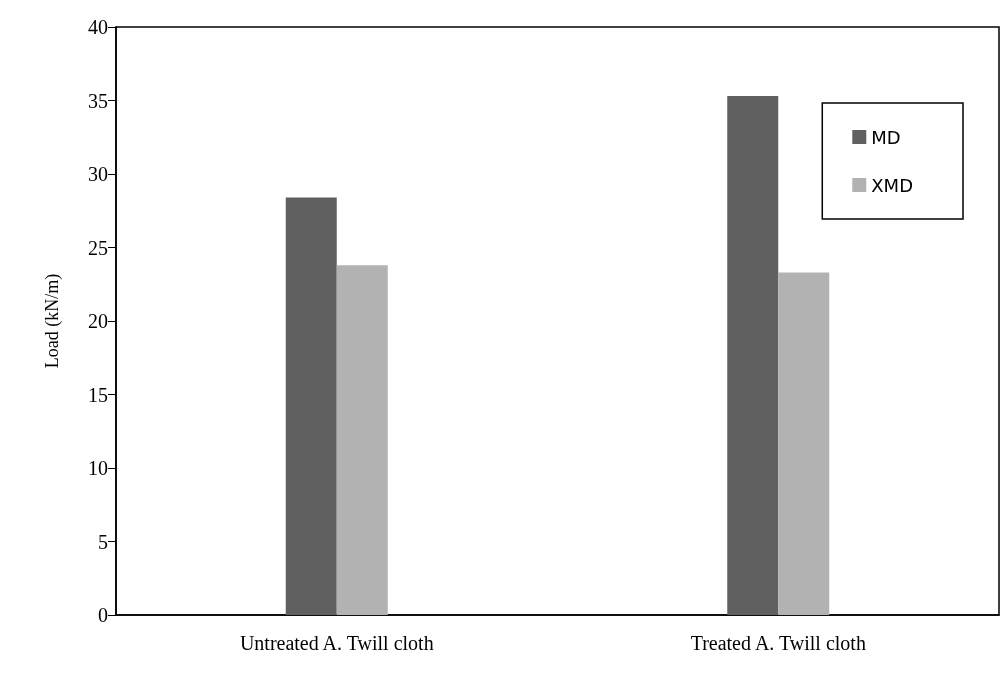 Image resolution: width=1007 pixels, height=682 pixels. I want to click on y-axis-title: Load (kN/m), so click(52, 321).